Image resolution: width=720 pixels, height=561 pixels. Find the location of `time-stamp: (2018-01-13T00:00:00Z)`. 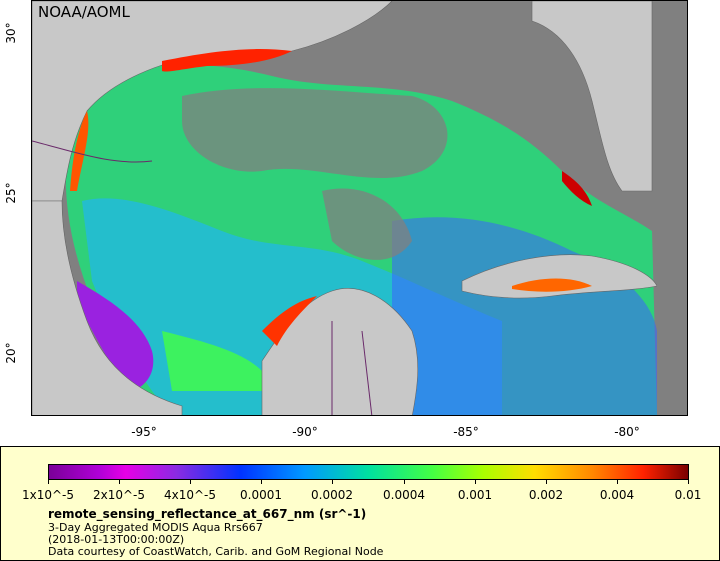

time-stamp: (2018-01-13T00:00:00Z) is located at coordinates (116, 539).